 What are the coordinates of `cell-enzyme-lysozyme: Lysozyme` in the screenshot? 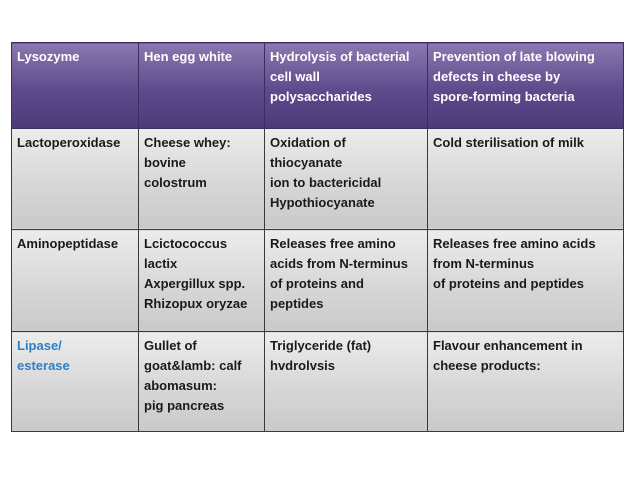 It's located at (75, 85).